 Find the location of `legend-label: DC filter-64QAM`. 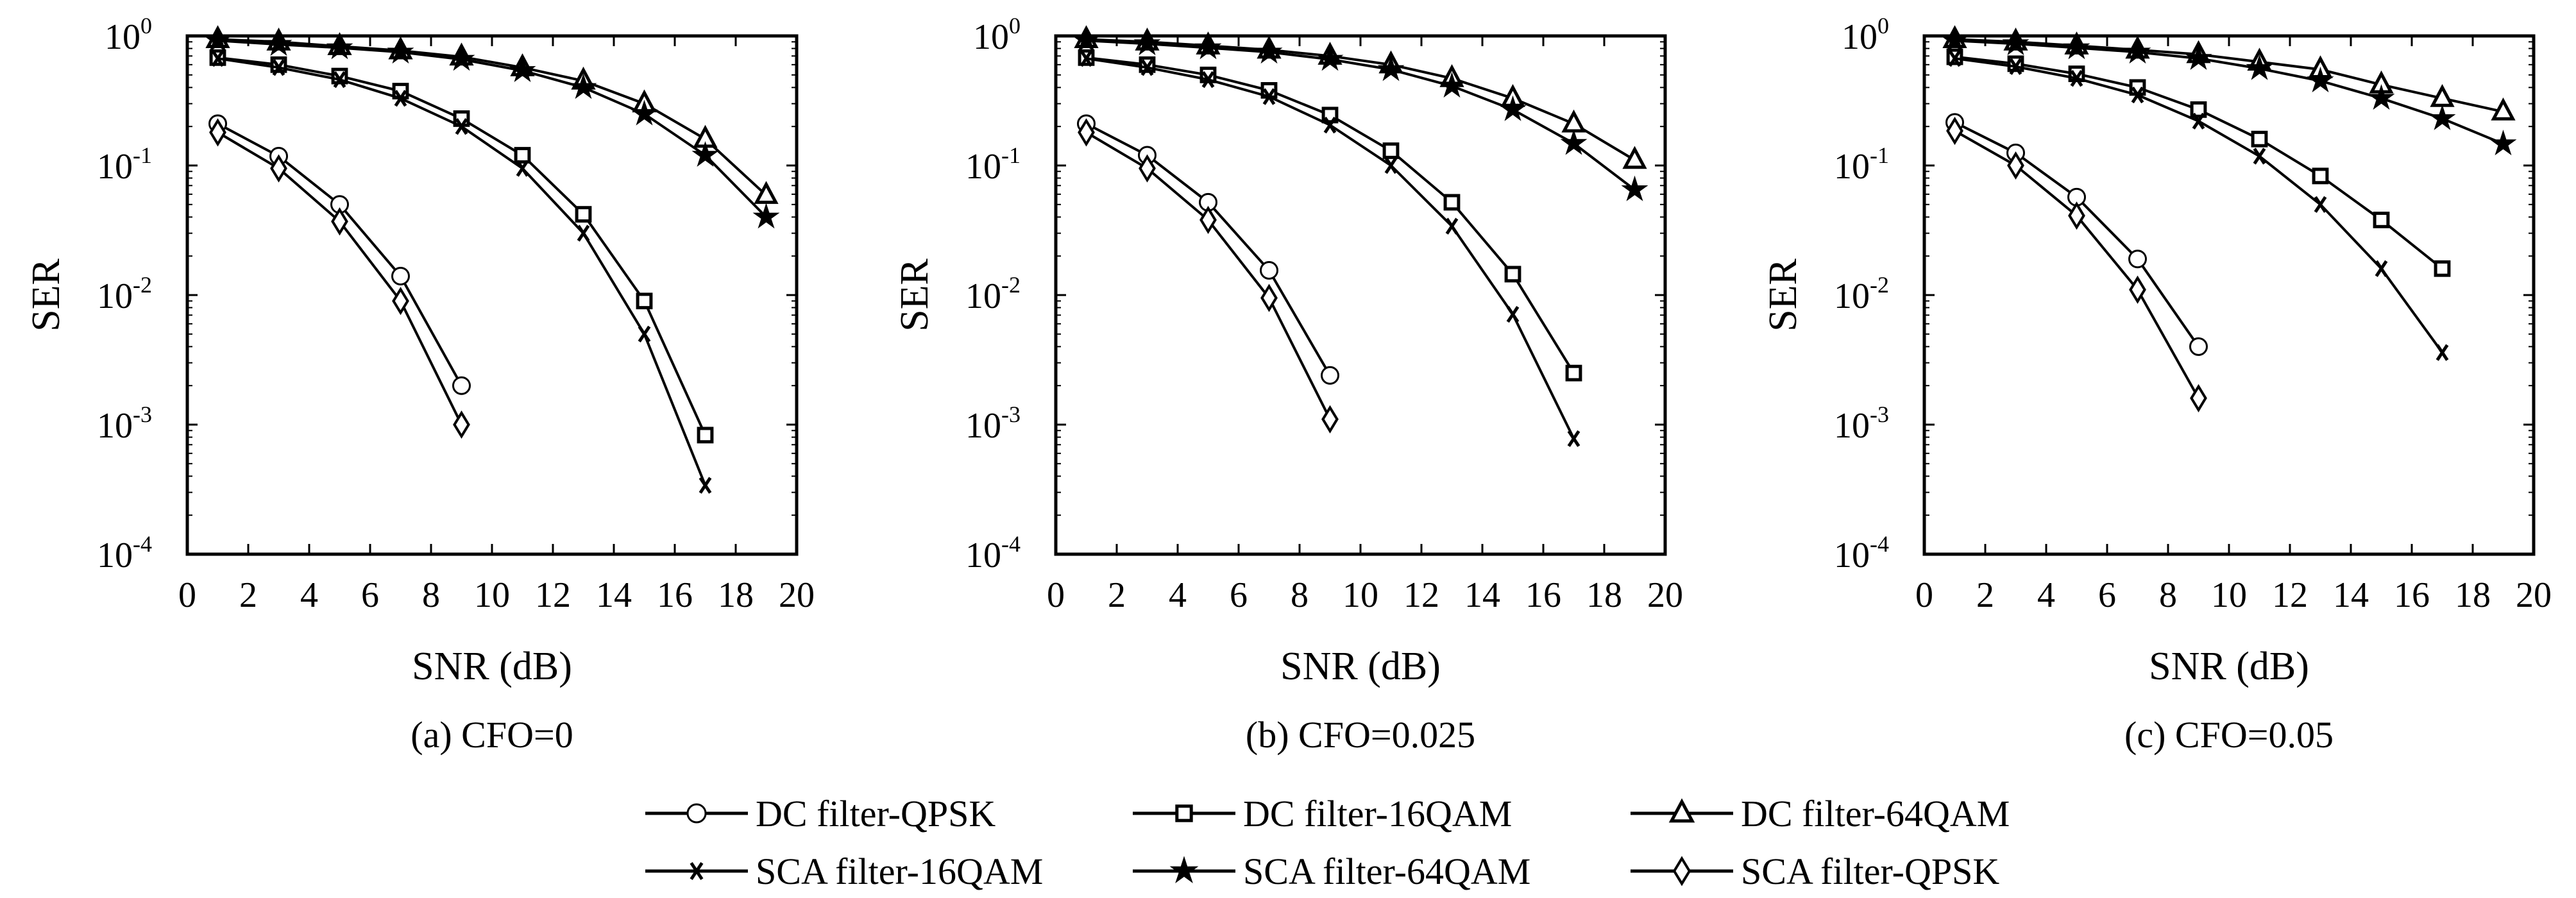

legend-label: DC filter-64QAM is located at coordinates (1875, 814).